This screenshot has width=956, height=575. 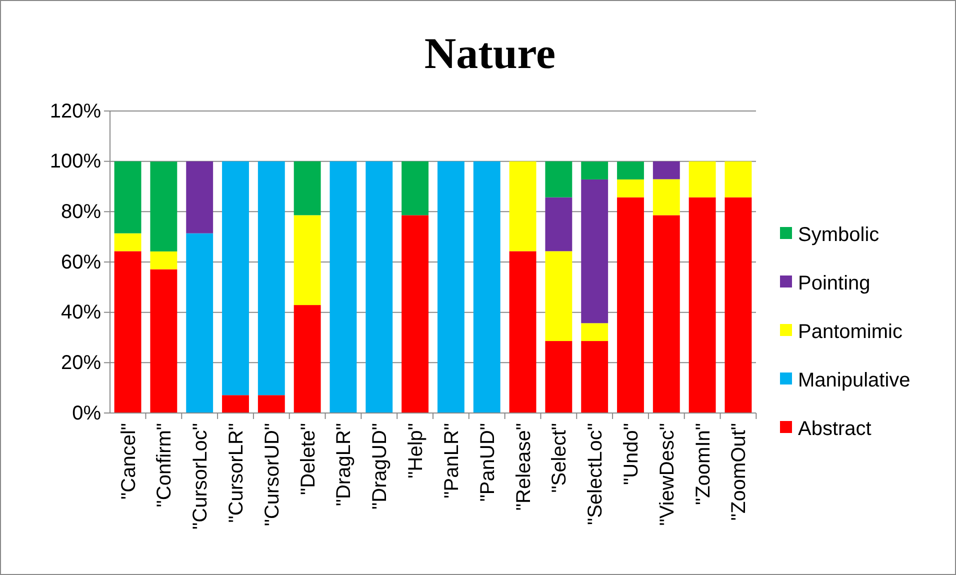 What do you see at coordinates (451, 460) in the screenshot?
I see `x-tick-label: "PanLR"` at bounding box center [451, 460].